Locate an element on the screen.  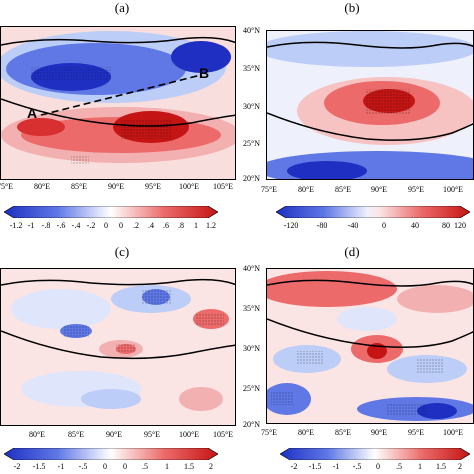
colorbar-c is located at coordinates (111, 454).